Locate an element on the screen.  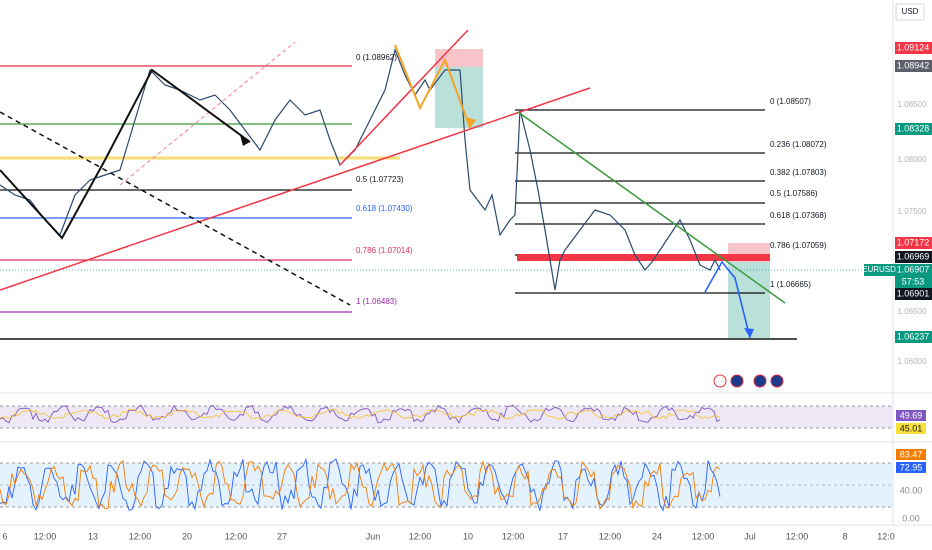
resistance-band is located at coordinates (643, 257).